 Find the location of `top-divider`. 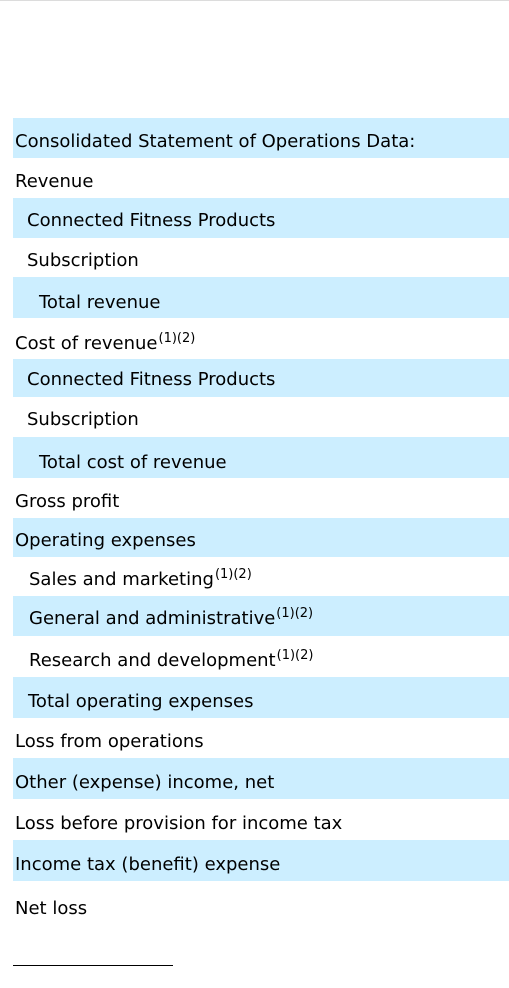

top-divider is located at coordinates (254, 0).